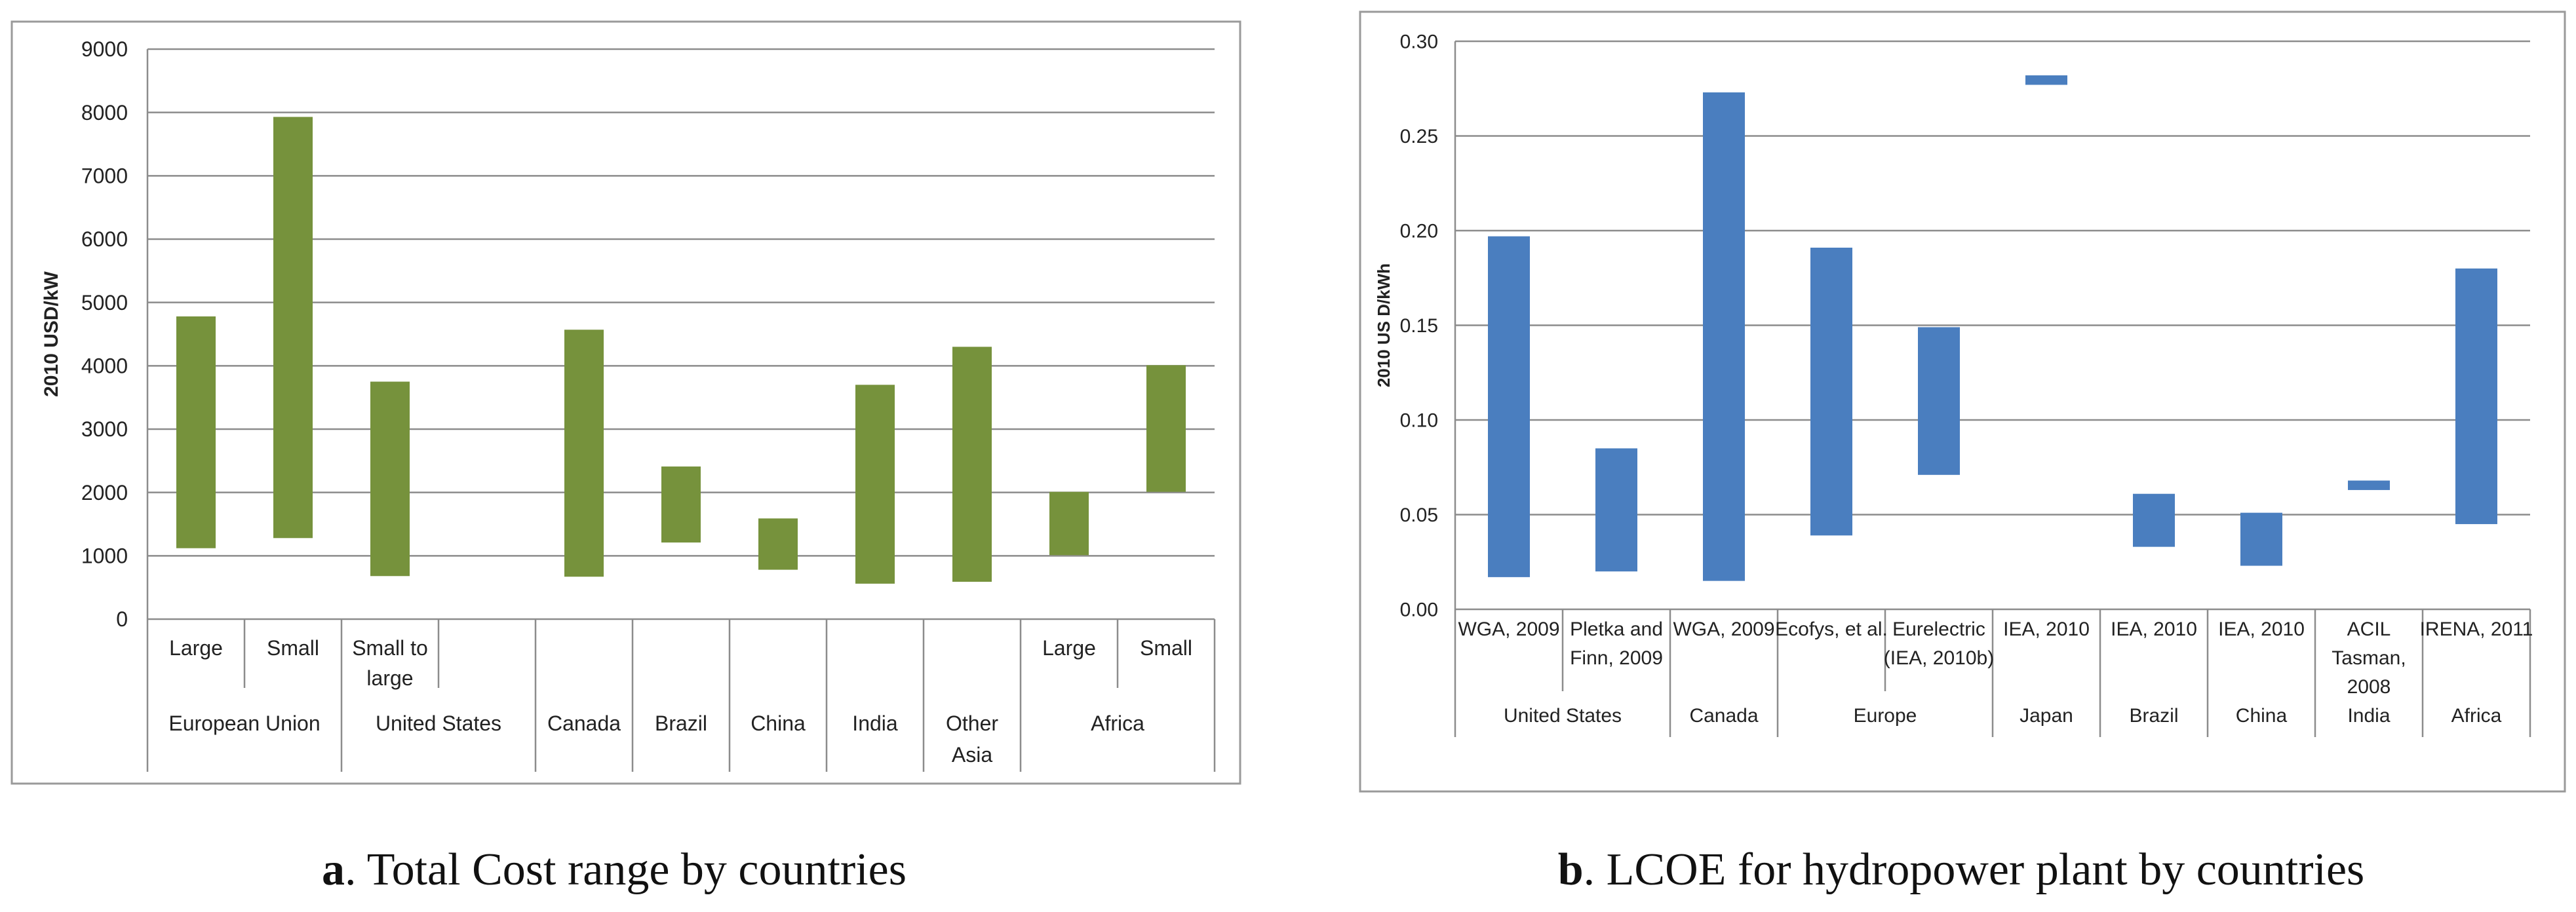  What do you see at coordinates (244, 723) in the screenshot?
I see `chart-a-group-label: European Union` at bounding box center [244, 723].